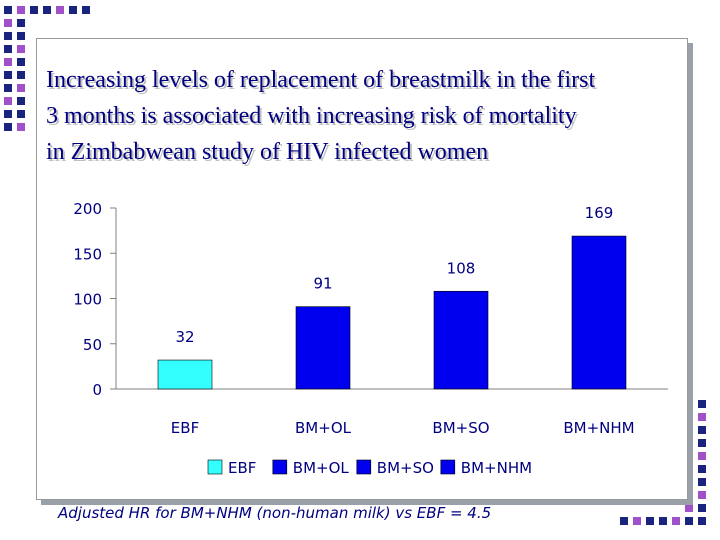 Image resolution: width=720 pixels, height=540 pixels. Describe the element at coordinates (461, 268) in the screenshot. I see `data-label: 108` at that location.